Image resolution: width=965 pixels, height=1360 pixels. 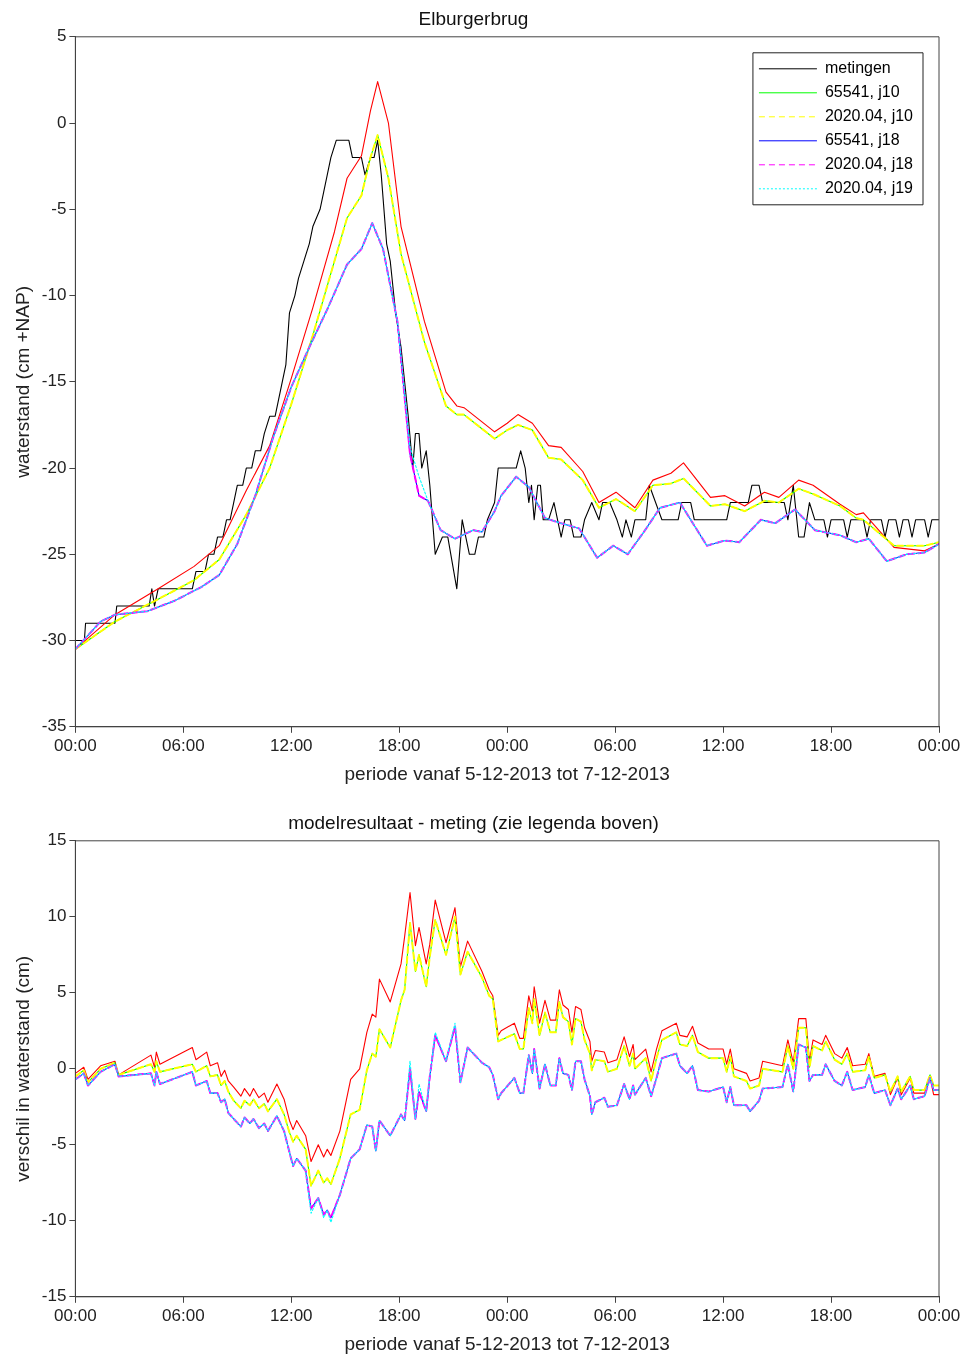 What do you see at coordinates (57, 916) in the screenshot?
I see `y-tick-label: 10` at bounding box center [57, 916].